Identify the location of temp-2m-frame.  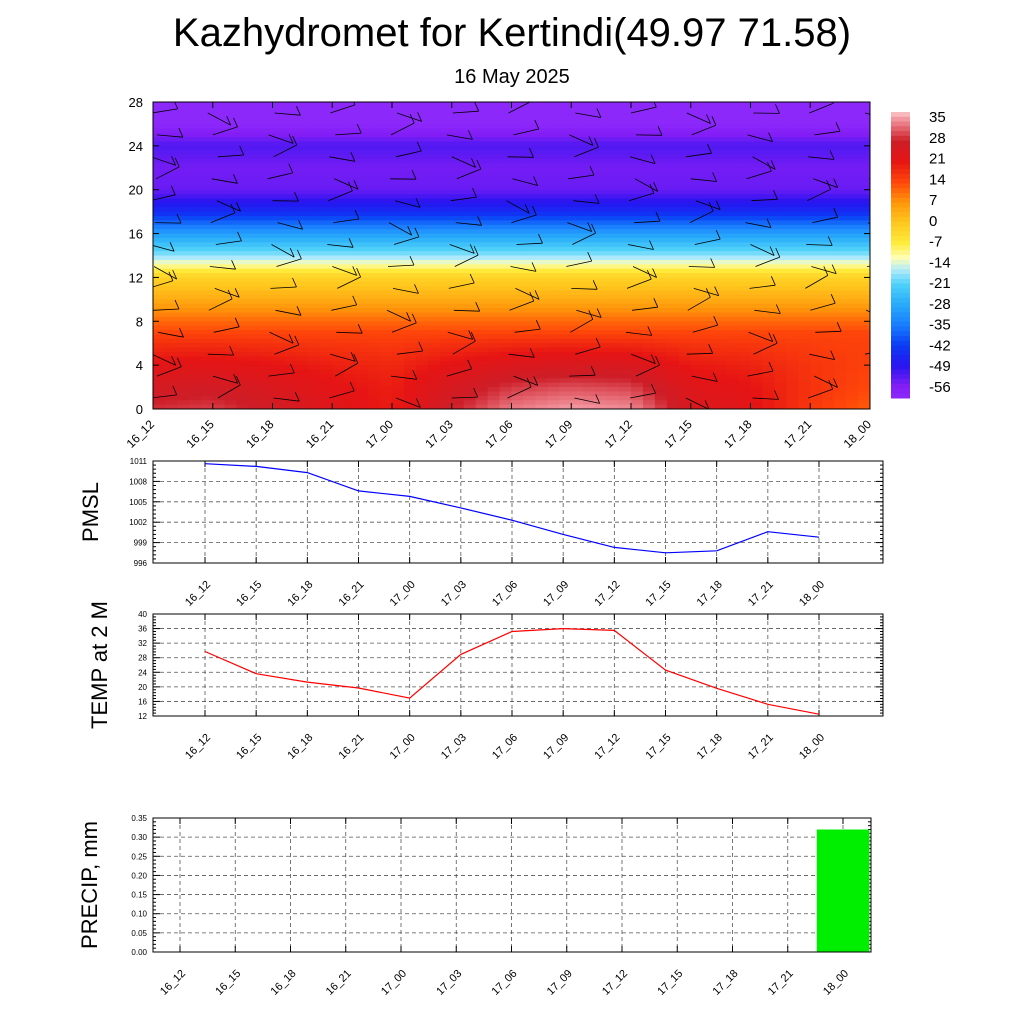
(518, 665).